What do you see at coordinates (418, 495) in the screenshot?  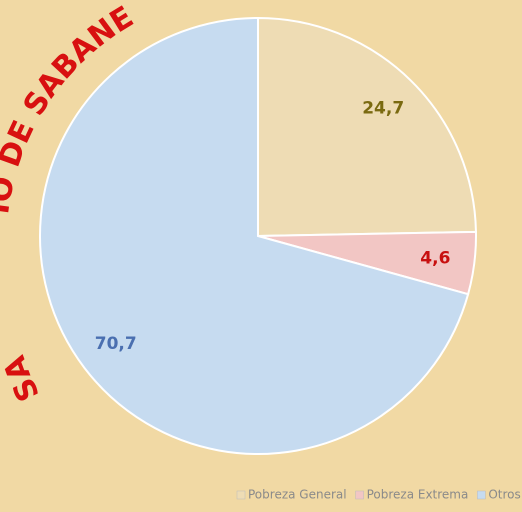 I see `legend-label: Pobreza Extrema` at bounding box center [418, 495].